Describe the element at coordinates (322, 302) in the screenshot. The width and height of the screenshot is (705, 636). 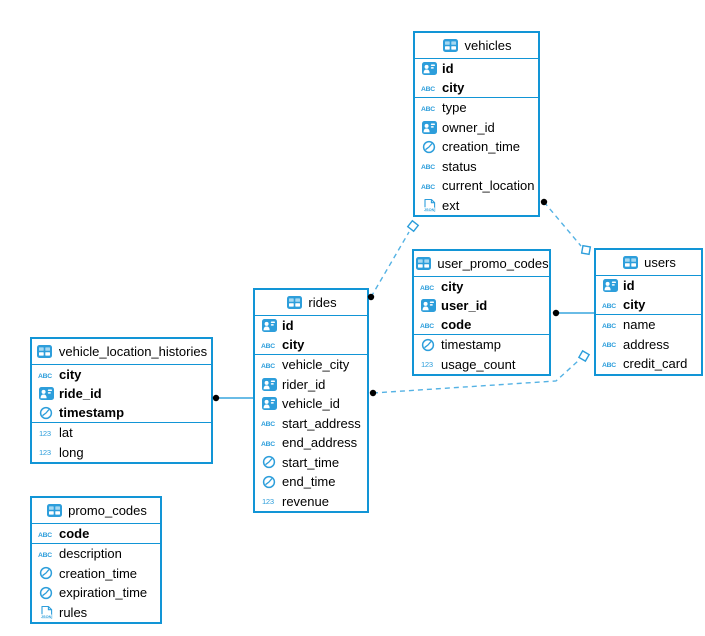
I see `table-name: rides` at that location.